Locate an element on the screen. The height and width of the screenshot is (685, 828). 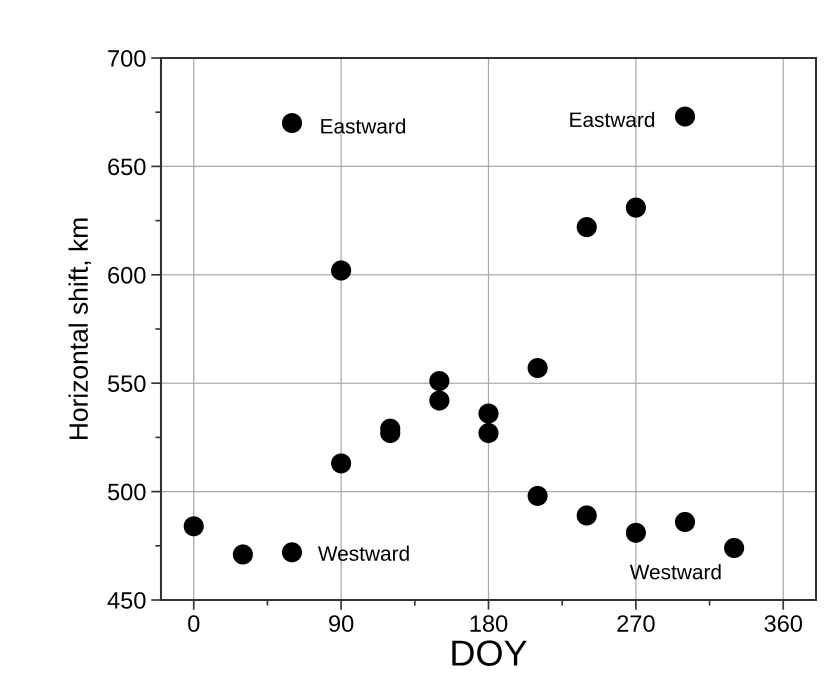
y-tick-label: 700 is located at coordinates (127, 58).